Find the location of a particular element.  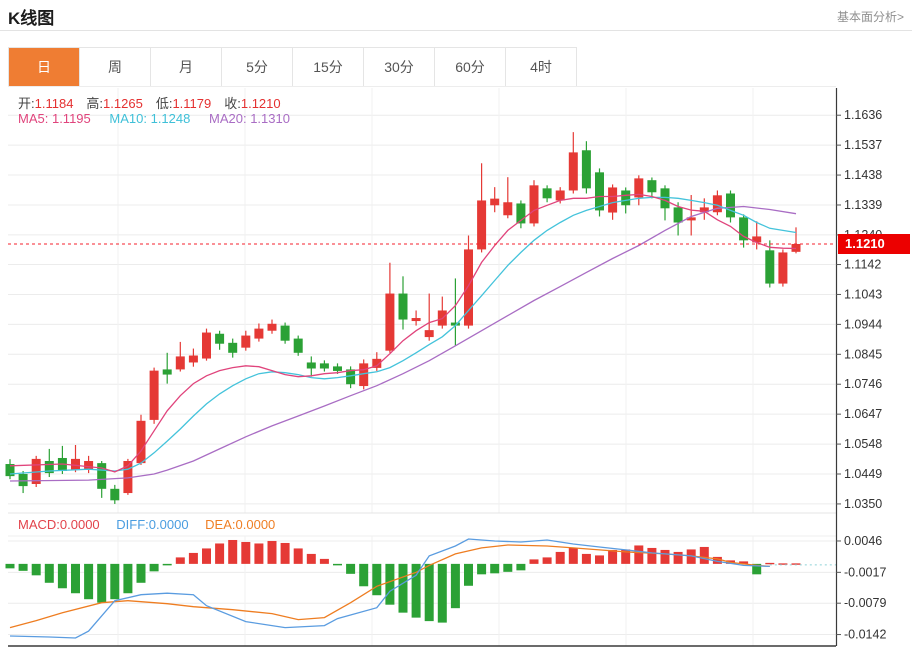

tab-4hour: 4时 is located at coordinates (541, 67).